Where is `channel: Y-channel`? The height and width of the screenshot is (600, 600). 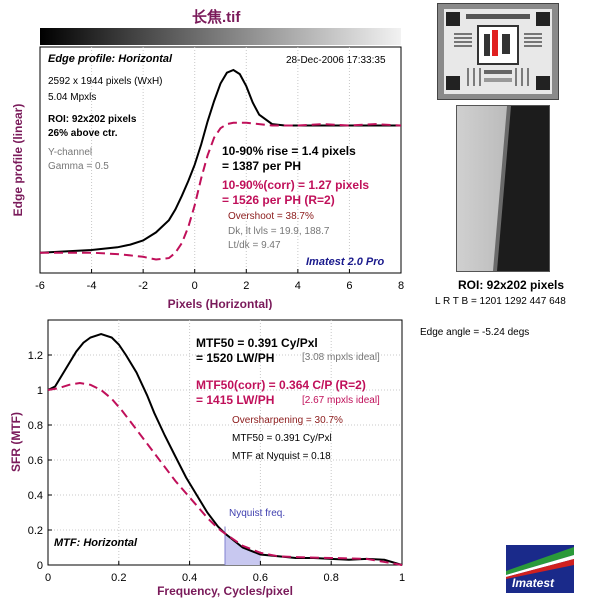 channel: Y-channel is located at coordinates (70, 152).